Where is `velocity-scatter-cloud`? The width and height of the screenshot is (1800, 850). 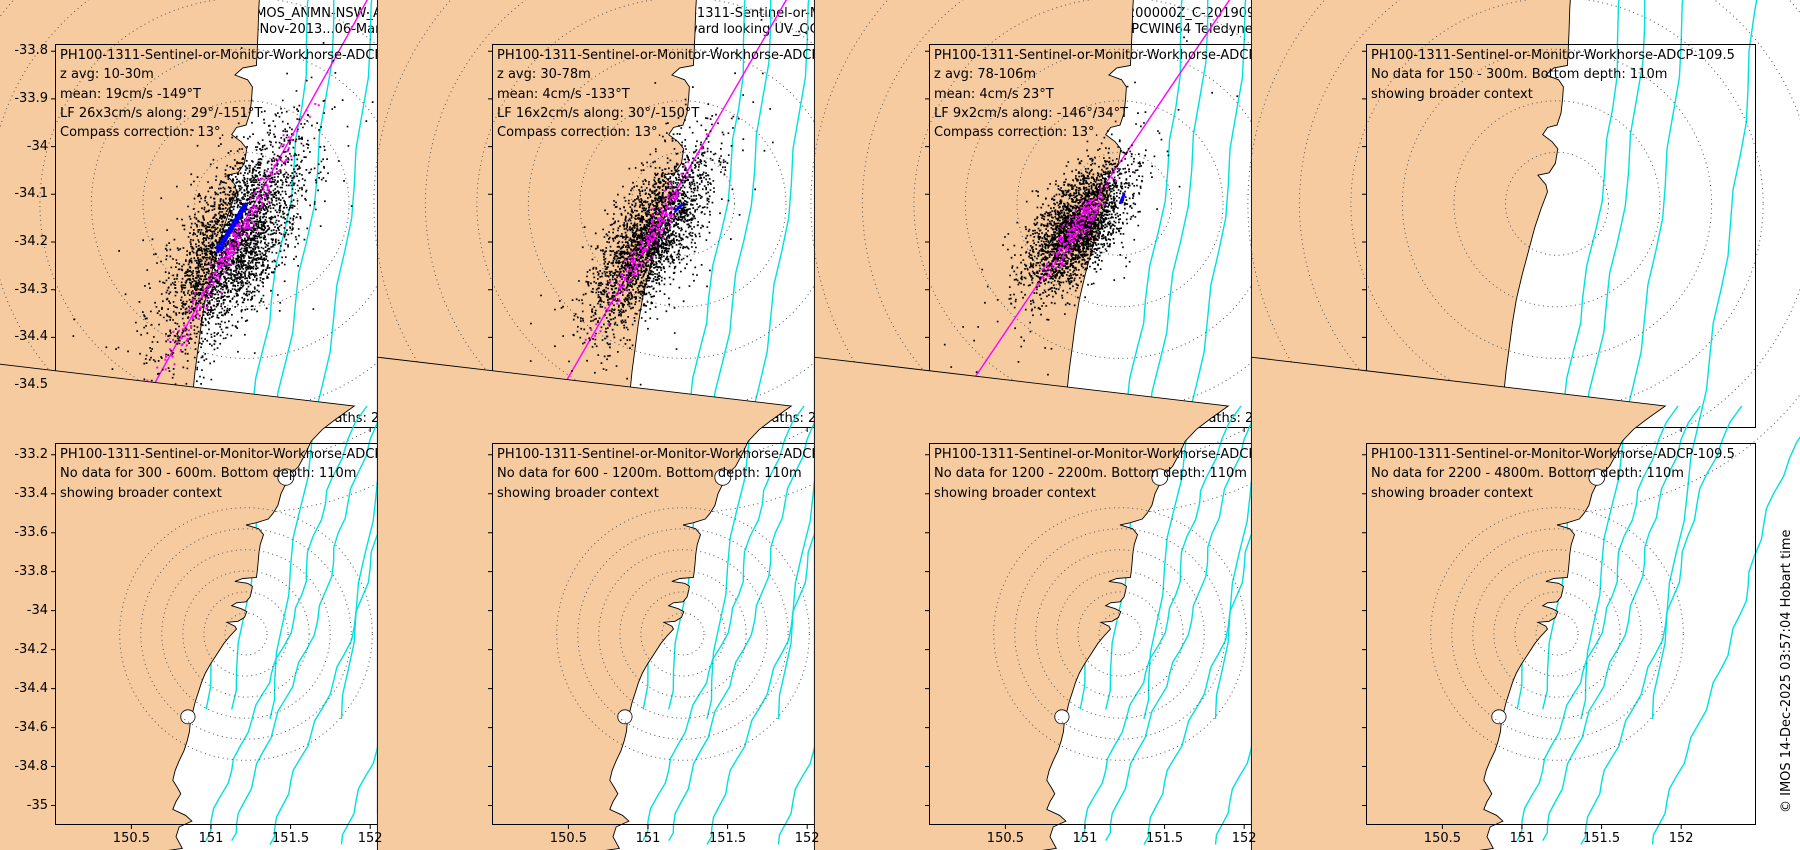 velocity-scatter-cloud is located at coordinates (264, 285).